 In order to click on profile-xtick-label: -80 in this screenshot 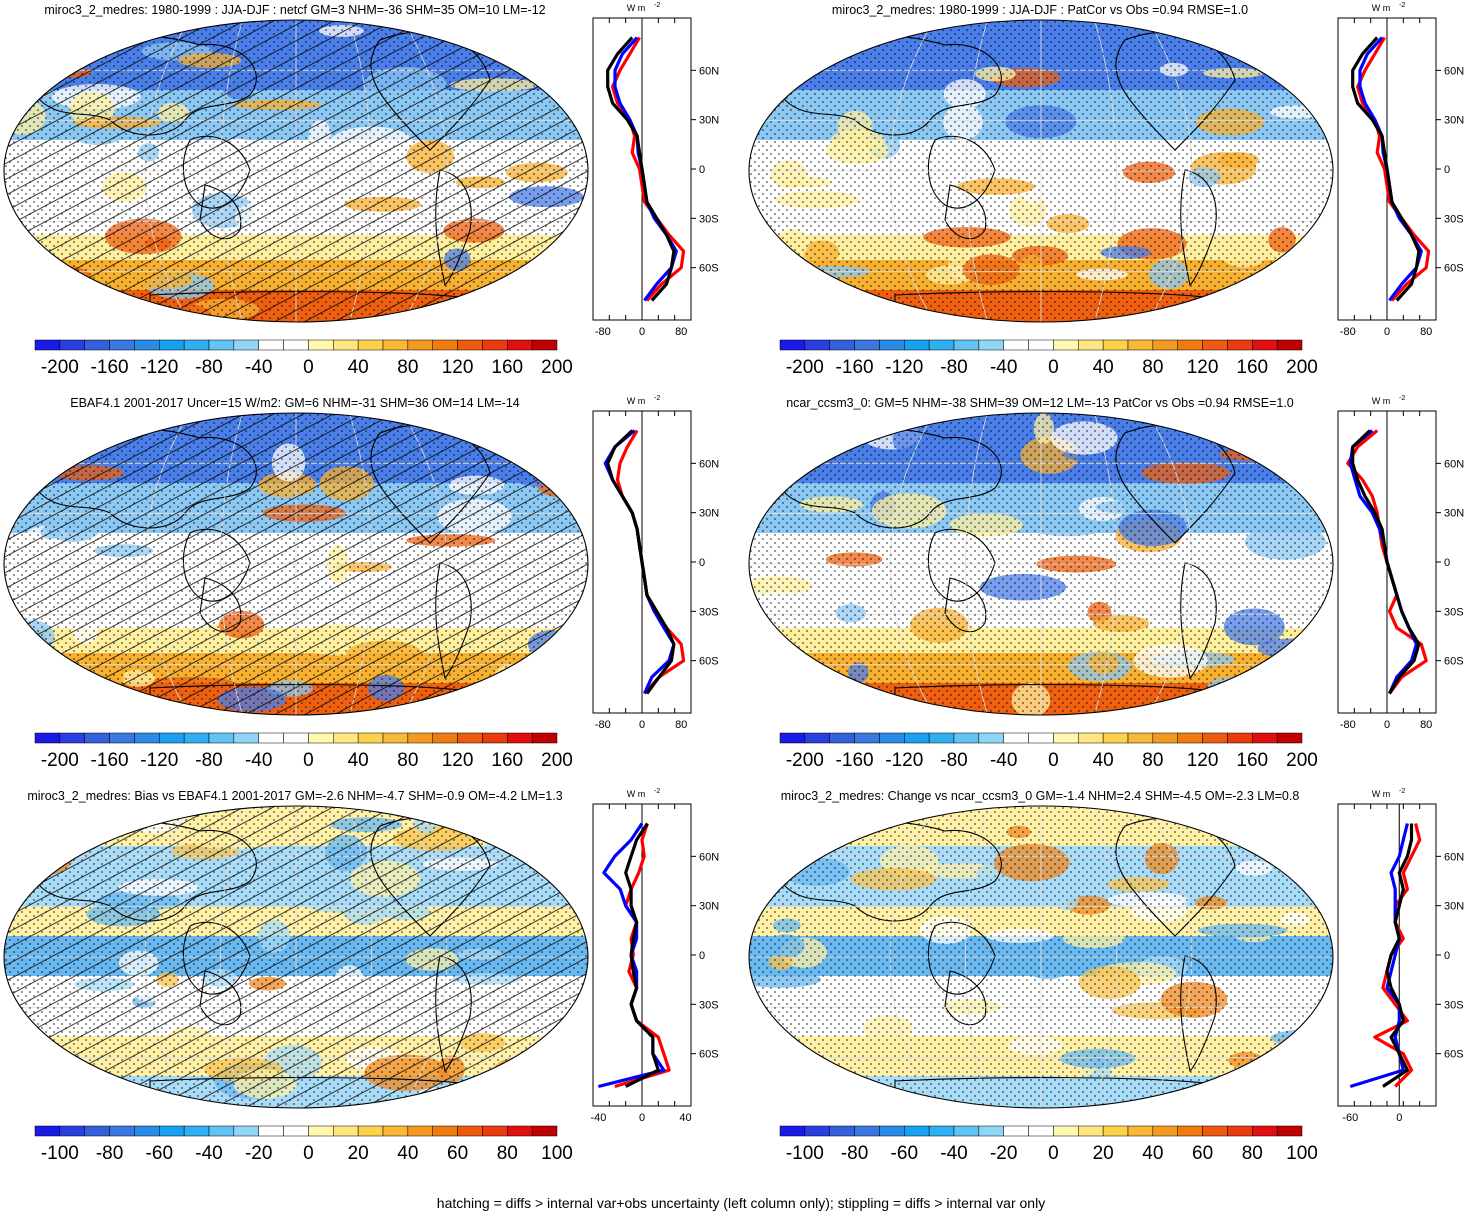, I will do `click(1348, 725)`.